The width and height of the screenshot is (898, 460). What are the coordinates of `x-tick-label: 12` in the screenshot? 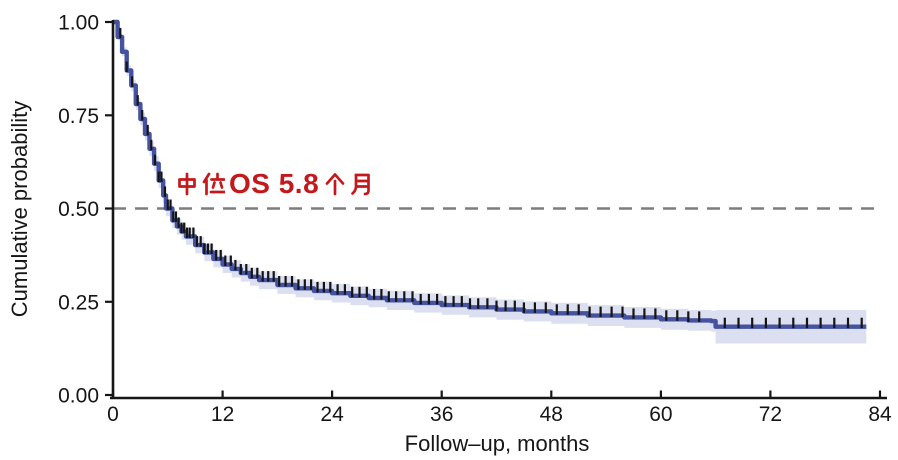 It's located at (222, 414).